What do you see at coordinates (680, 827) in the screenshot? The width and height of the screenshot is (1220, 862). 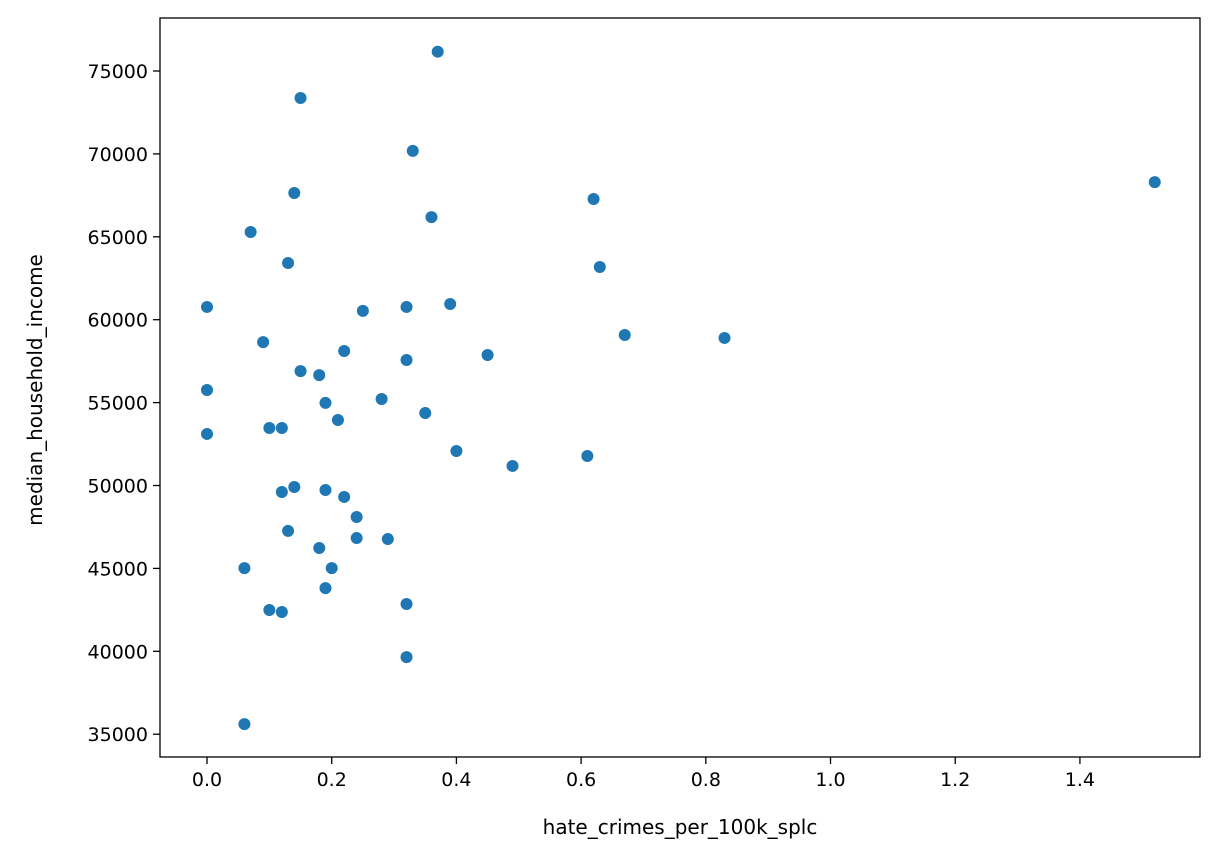 I see `x-axis-label: hate_crimes_per_100k_splc` at bounding box center [680, 827].